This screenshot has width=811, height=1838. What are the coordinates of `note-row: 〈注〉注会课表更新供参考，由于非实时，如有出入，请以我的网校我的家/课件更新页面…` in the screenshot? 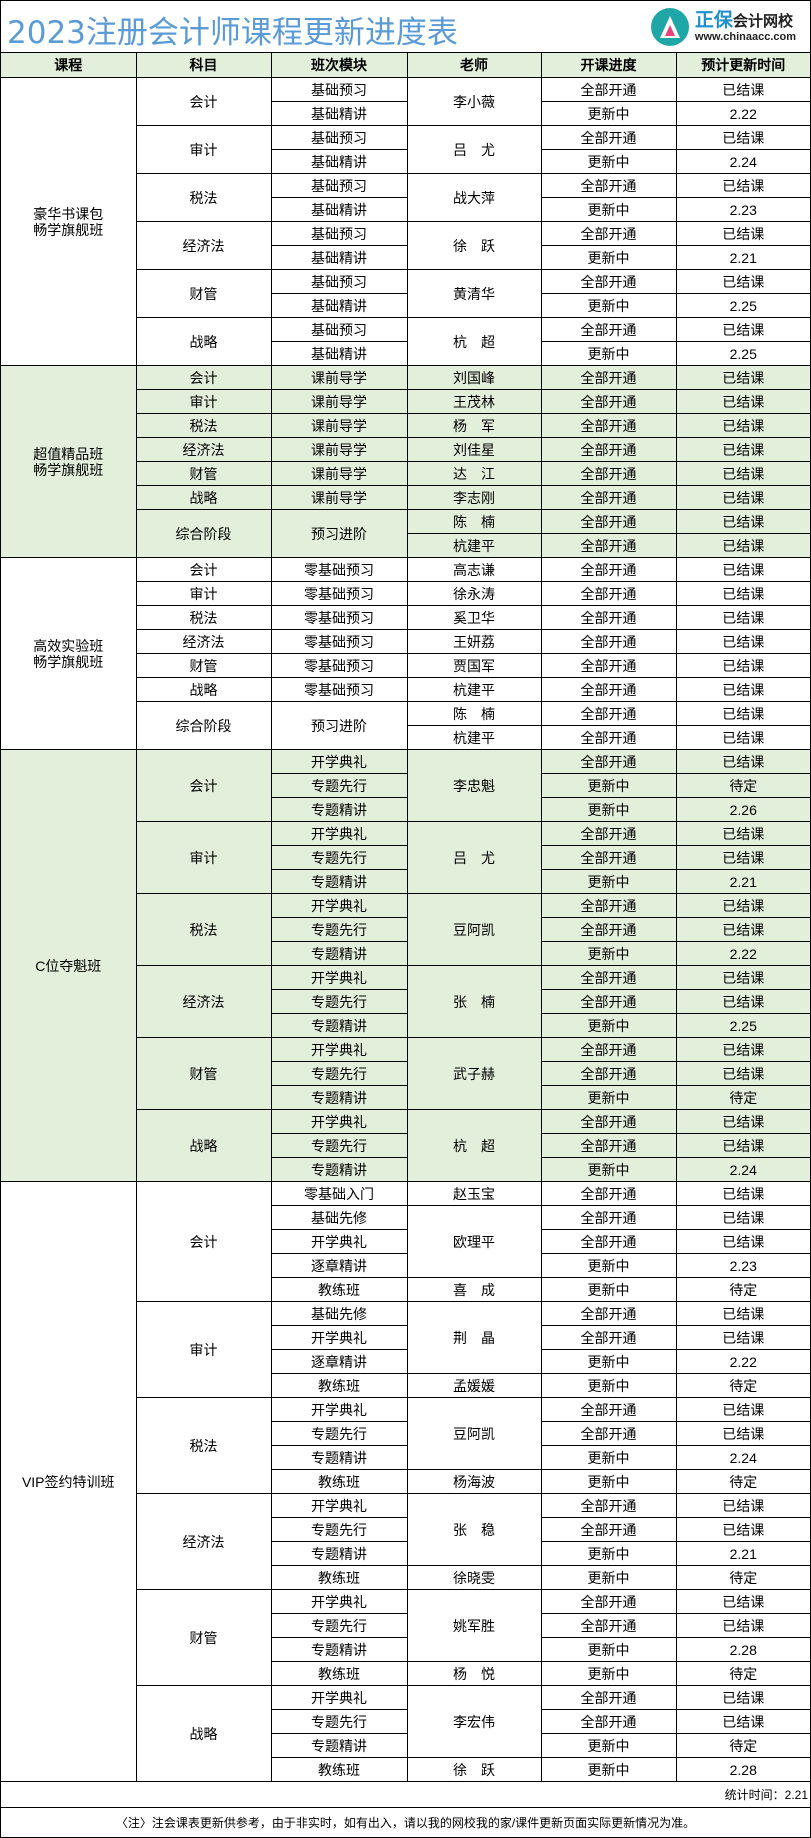 It's located at (405, 1822).